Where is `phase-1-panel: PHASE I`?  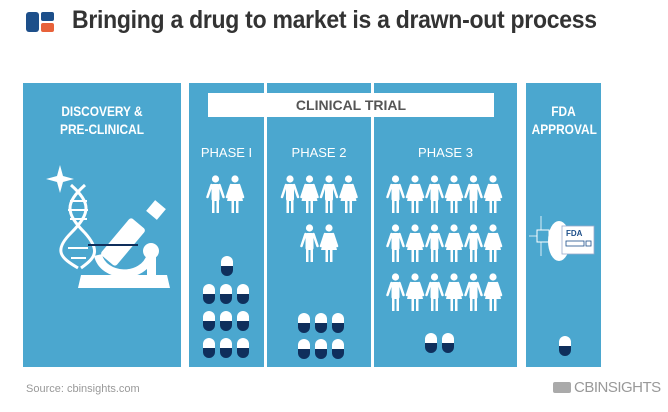
phase-1-panel: PHASE I is located at coordinates (226, 225).